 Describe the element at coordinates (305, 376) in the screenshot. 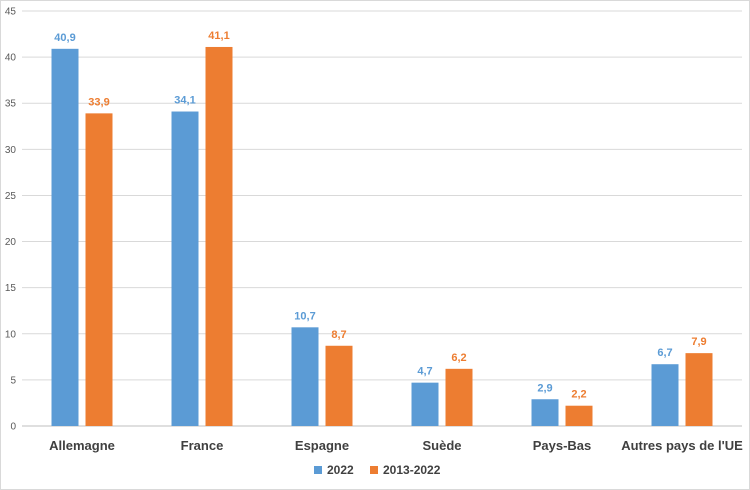

I see `bar-2022-Espagne` at that location.